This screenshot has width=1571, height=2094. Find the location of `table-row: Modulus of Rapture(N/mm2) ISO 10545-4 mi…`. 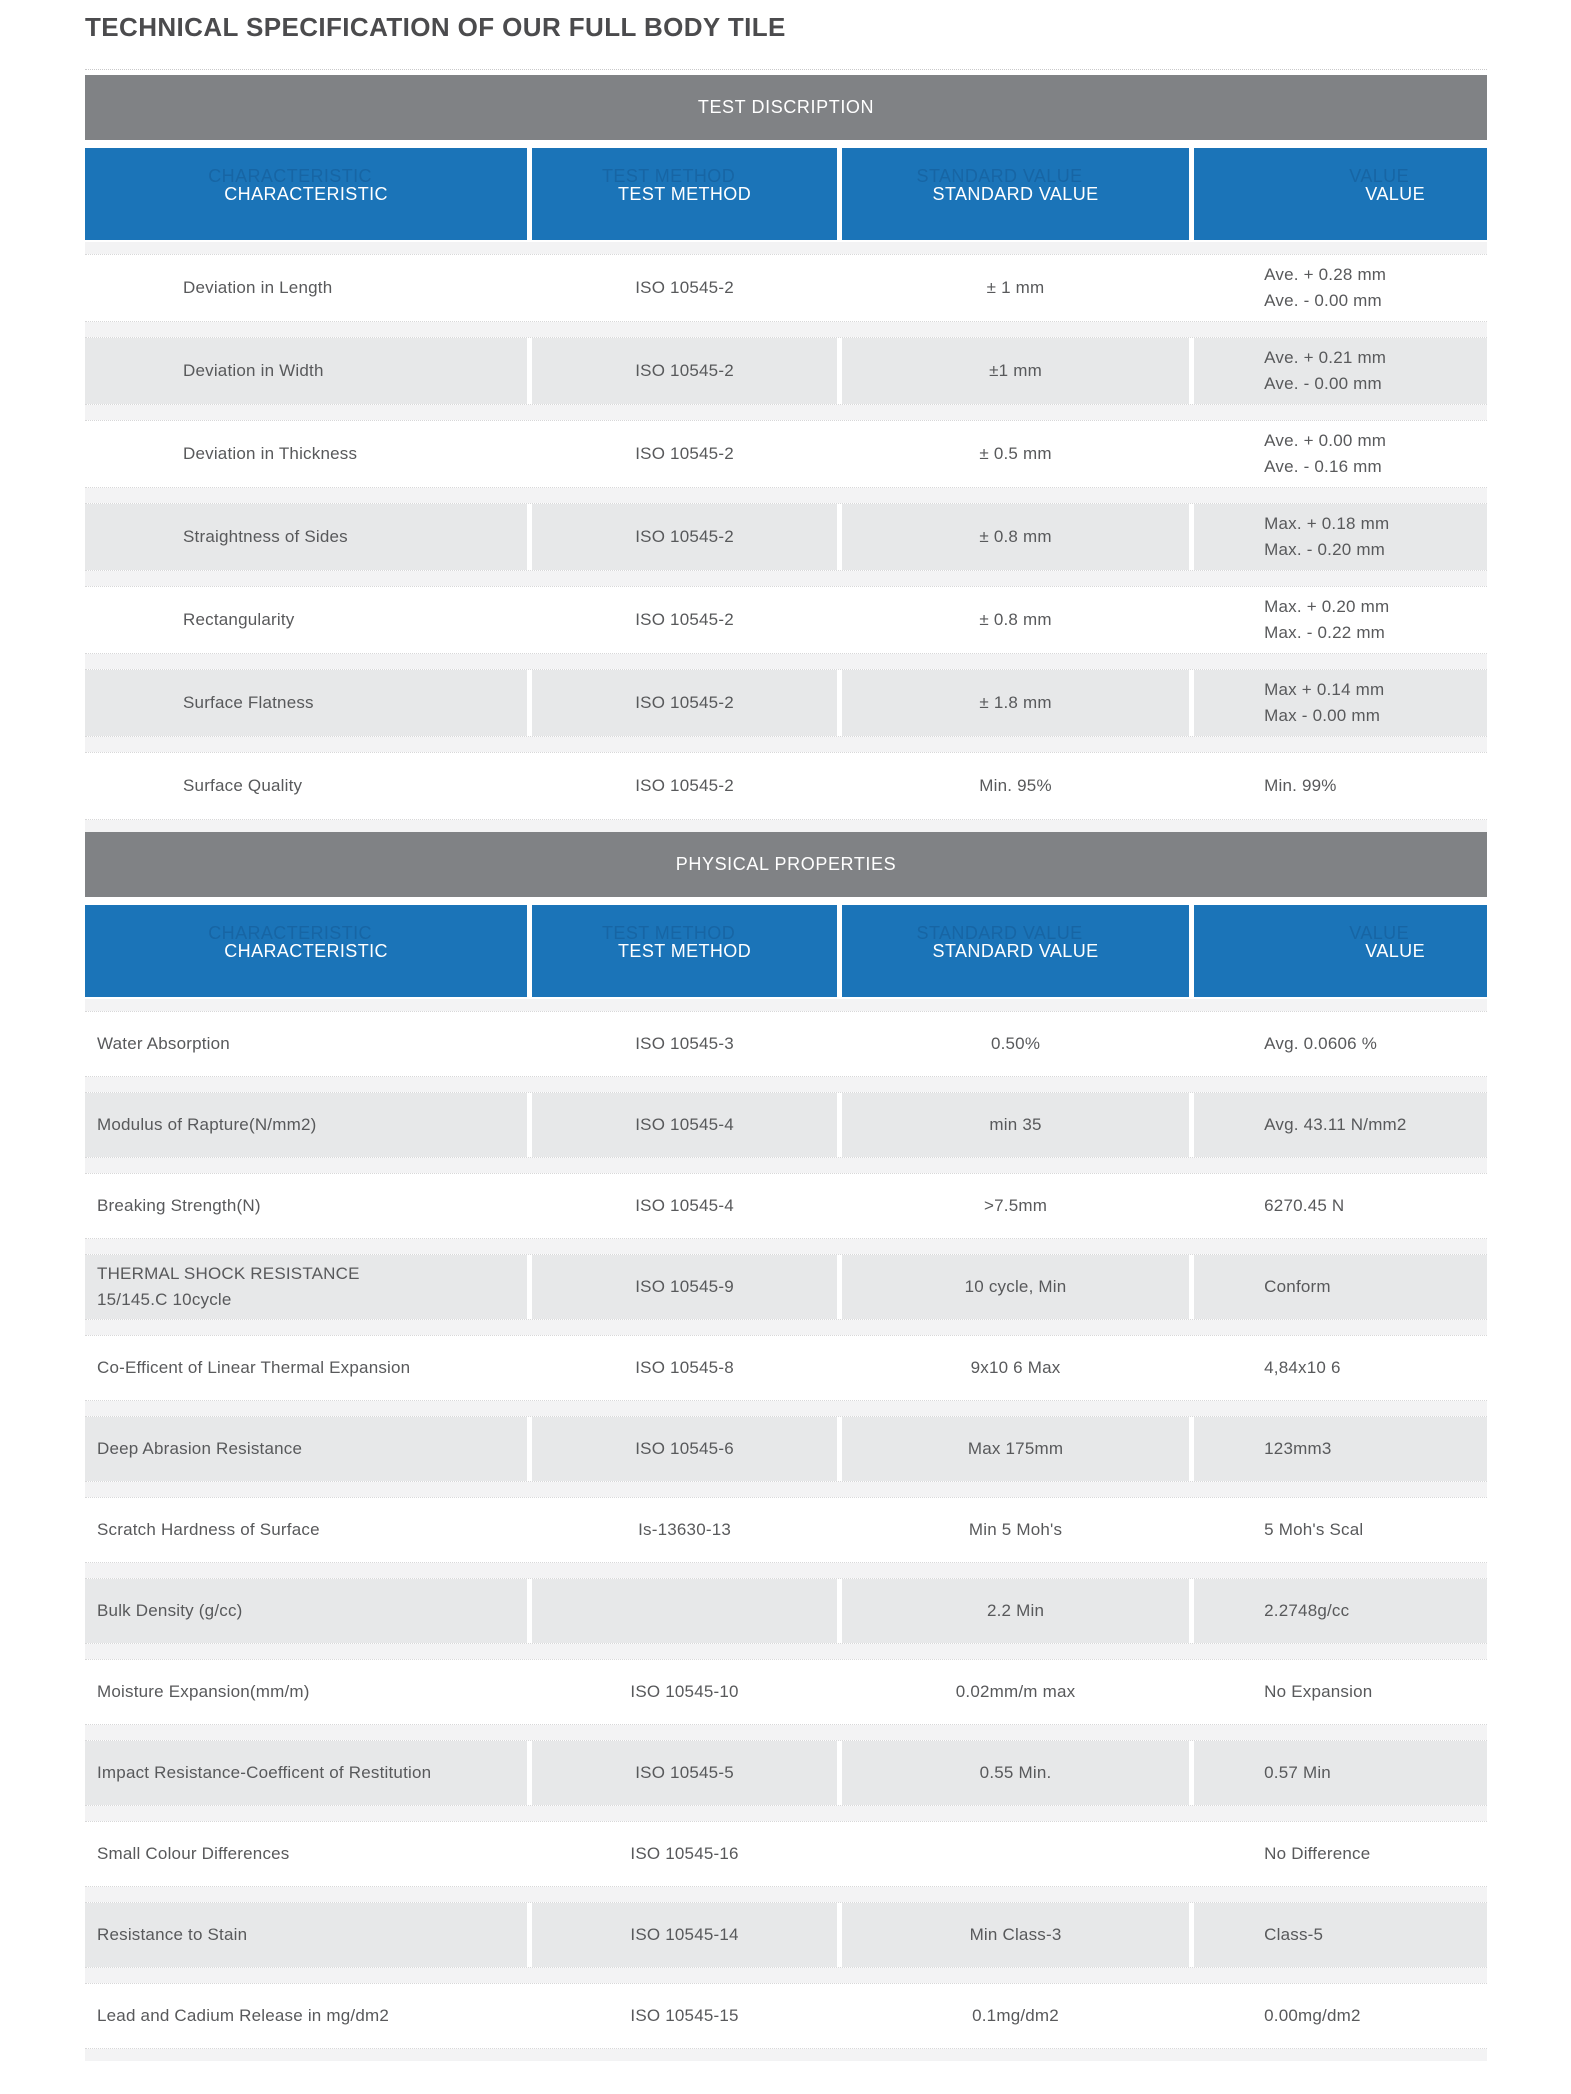

table-row: Modulus of Rapture(N/mm2) ISO 10545-4 mi… is located at coordinates (786, 1125).